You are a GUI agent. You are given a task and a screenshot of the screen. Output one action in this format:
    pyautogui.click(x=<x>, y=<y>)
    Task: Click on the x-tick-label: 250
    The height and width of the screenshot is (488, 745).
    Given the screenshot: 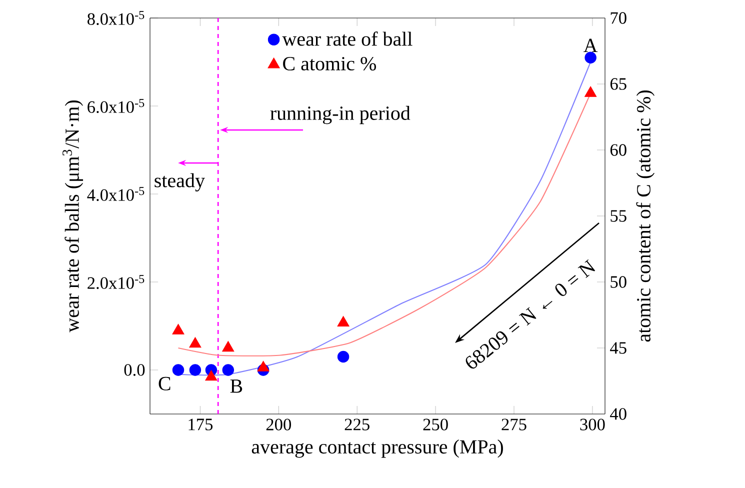 What is the action you would take?
    pyautogui.click(x=435, y=424)
    